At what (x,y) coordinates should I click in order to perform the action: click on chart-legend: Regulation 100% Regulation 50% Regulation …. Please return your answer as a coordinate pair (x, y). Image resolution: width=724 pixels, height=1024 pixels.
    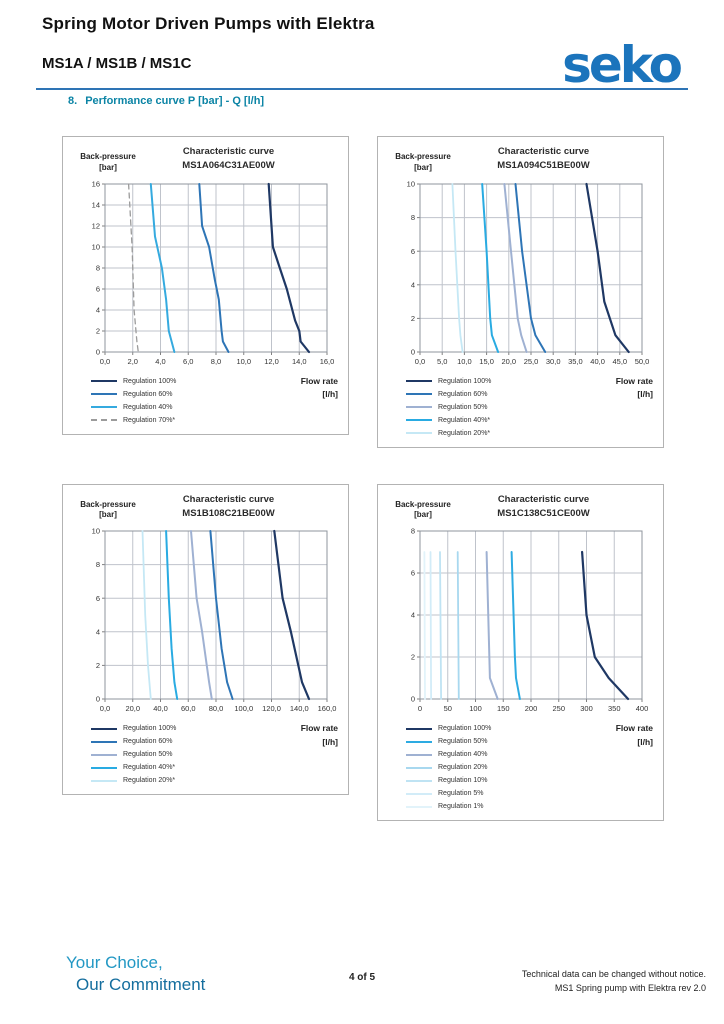
    Looking at the image, I should click on (448, 766).